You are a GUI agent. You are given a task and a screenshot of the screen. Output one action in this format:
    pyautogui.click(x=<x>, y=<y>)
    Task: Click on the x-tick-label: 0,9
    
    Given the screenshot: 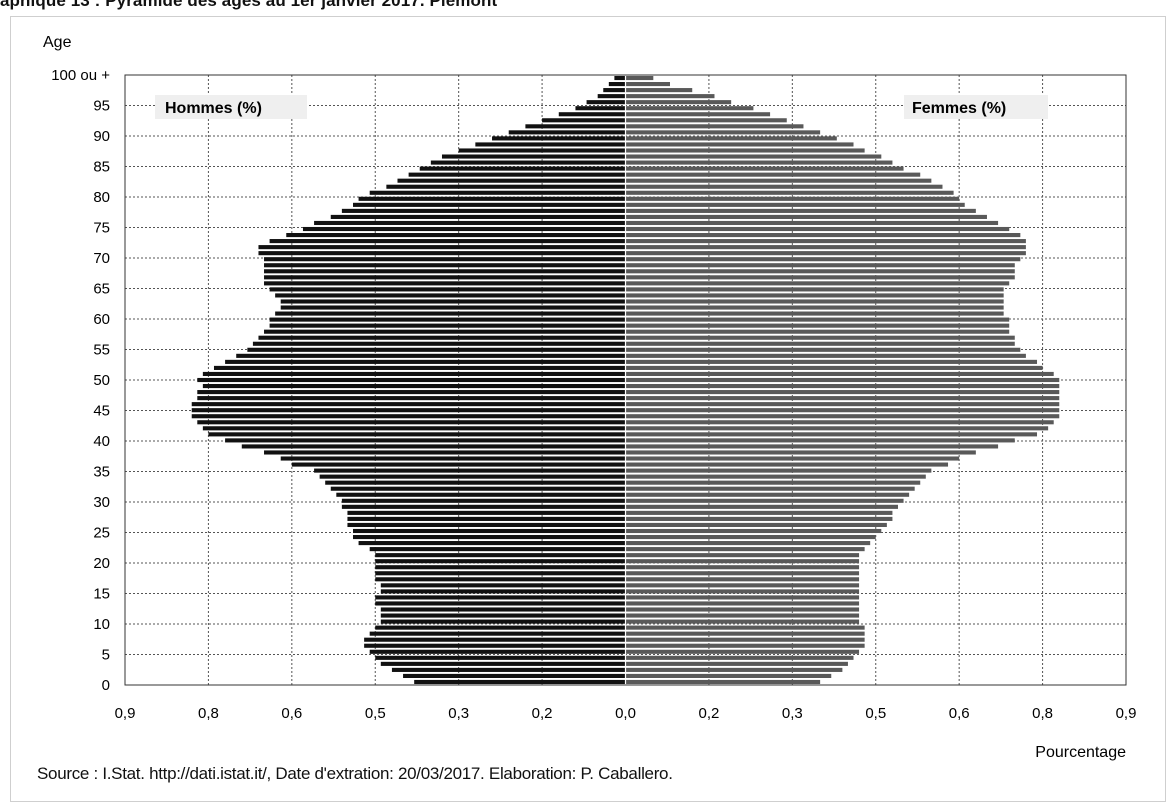 What is the action you would take?
    pyautogui.click(x=1126, y=713)
    